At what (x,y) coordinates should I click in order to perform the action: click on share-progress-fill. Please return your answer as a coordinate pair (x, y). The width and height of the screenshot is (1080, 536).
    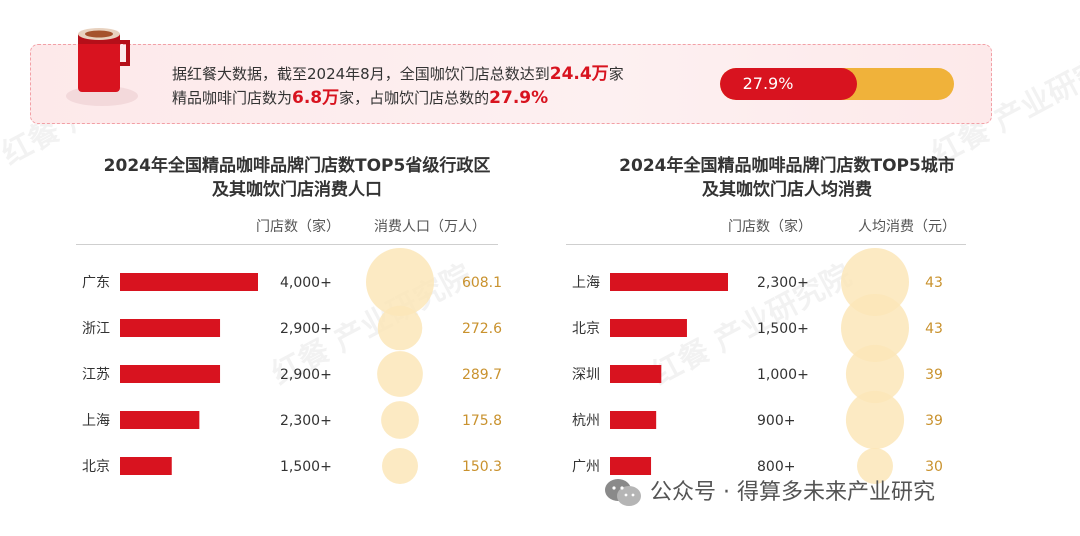
    Looking at the image, I should click on (789, 84).